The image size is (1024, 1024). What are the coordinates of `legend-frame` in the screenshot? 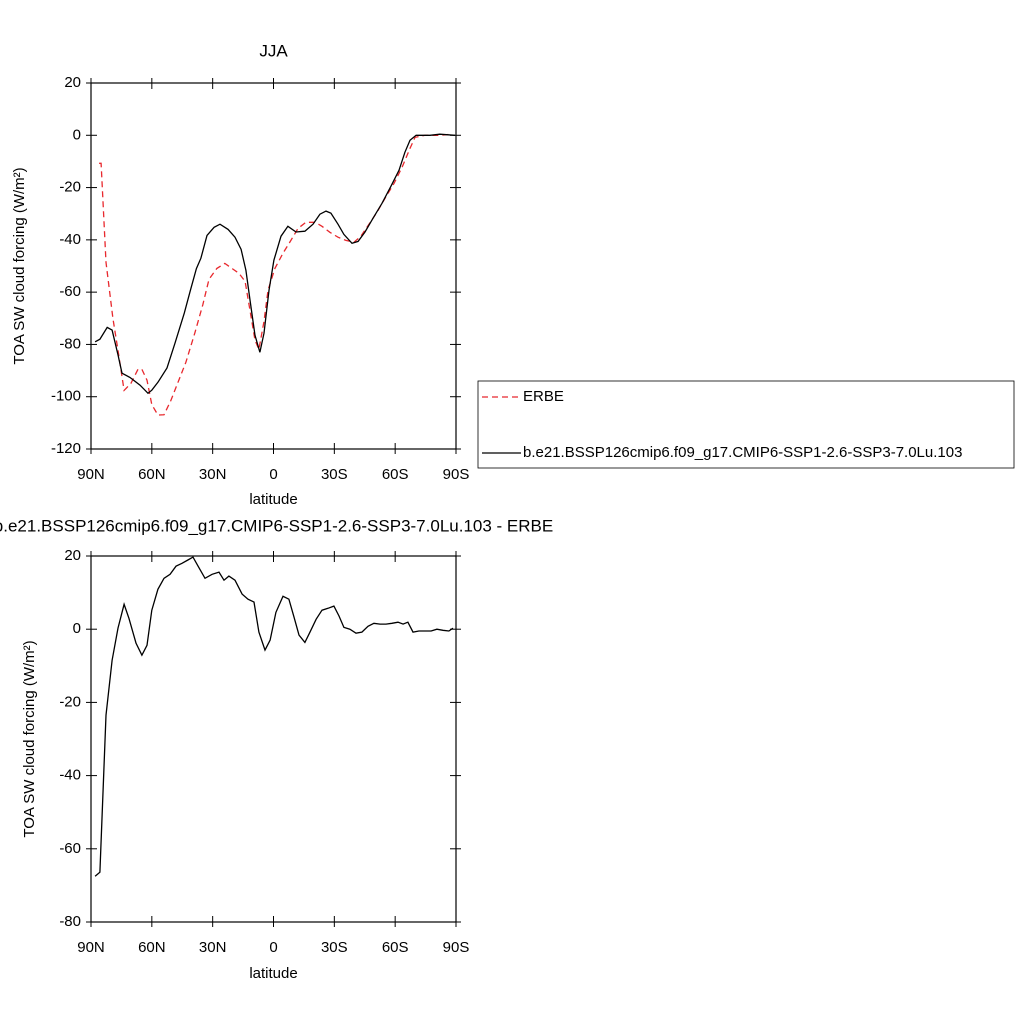 It's located at (746, 424).